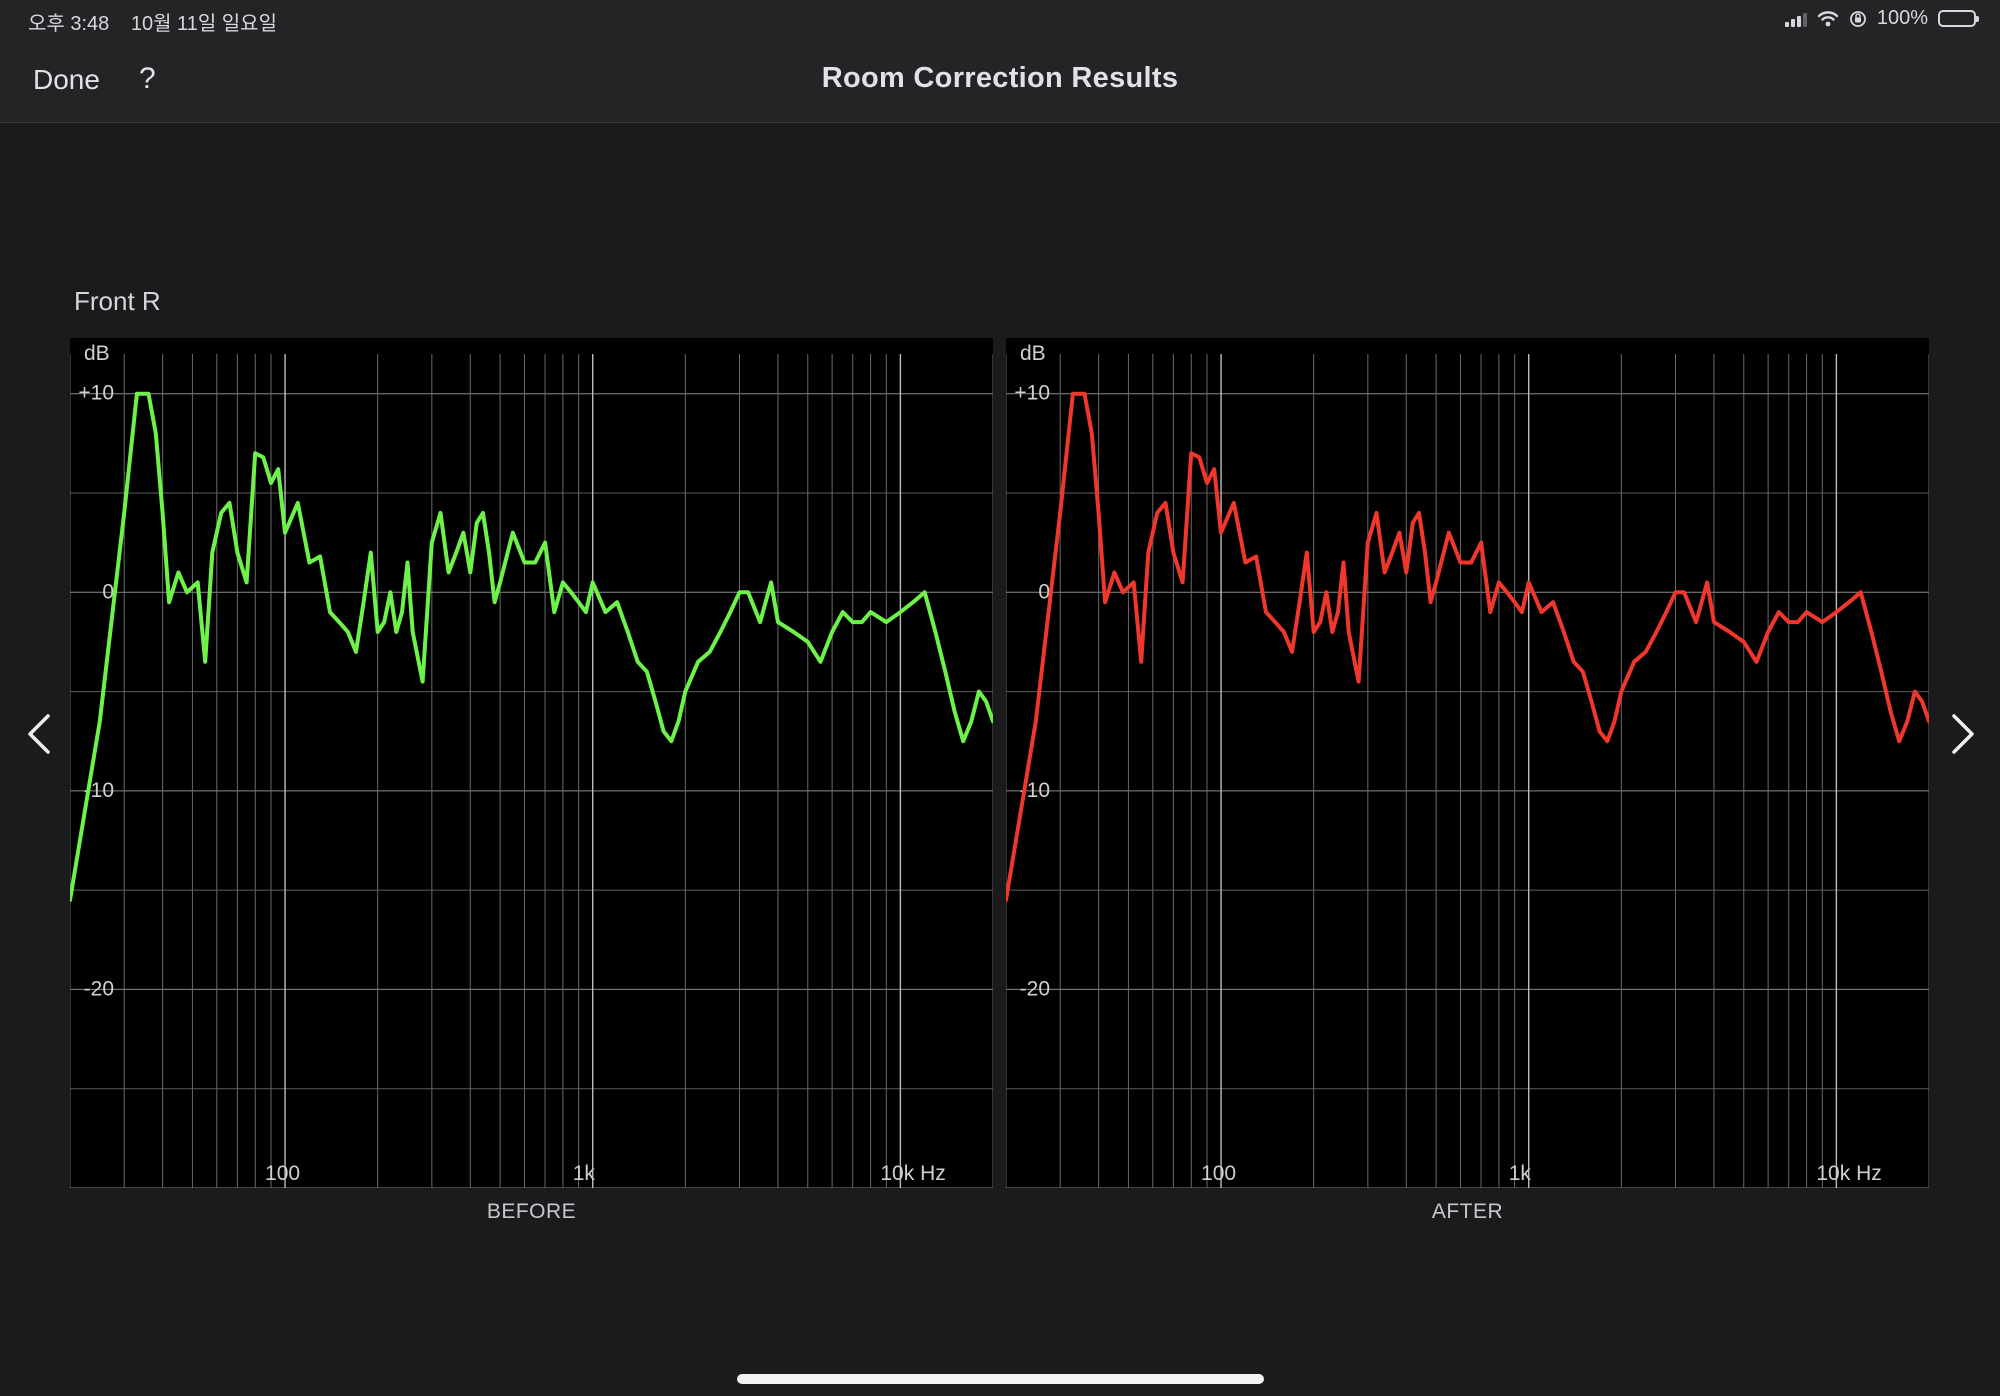  What do you see at coordinates (1796, 19) in the screenshot?
I see `signal-icon` at bounding box center [1796, 19].